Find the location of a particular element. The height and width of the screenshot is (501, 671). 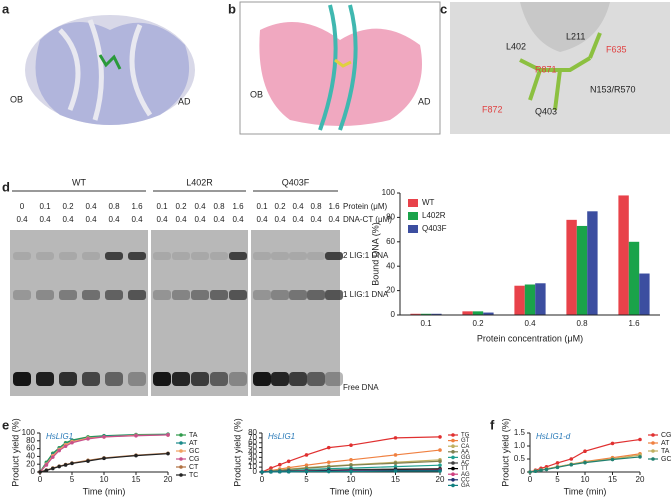

y-tick-label: 50 is located at coordinates (252, 447).